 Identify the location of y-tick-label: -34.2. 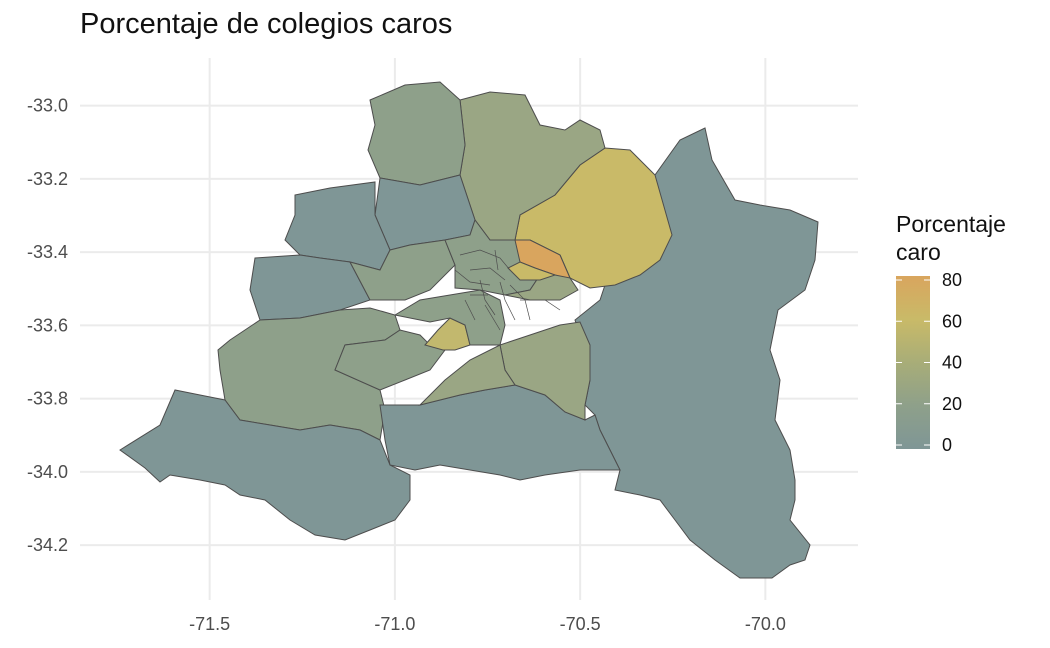
(47, 545).